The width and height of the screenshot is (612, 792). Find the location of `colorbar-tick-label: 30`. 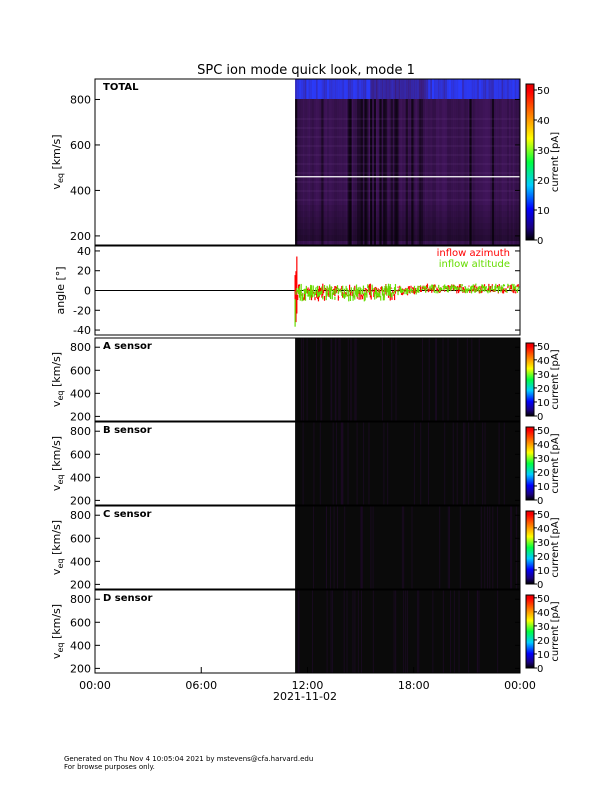

colorbar-tick-label: 30 is located at coordinates (543, 543).